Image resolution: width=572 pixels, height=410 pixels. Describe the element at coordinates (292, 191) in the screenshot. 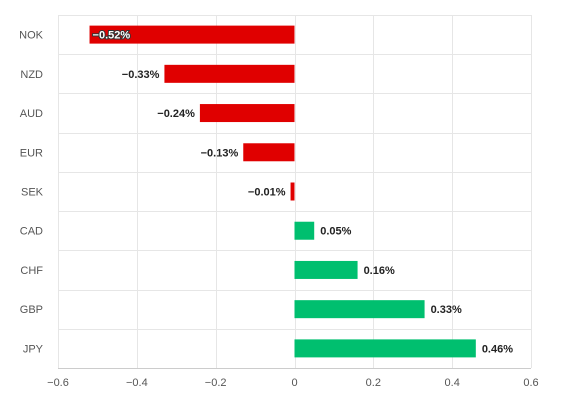

I see `bar-sek` at that location.